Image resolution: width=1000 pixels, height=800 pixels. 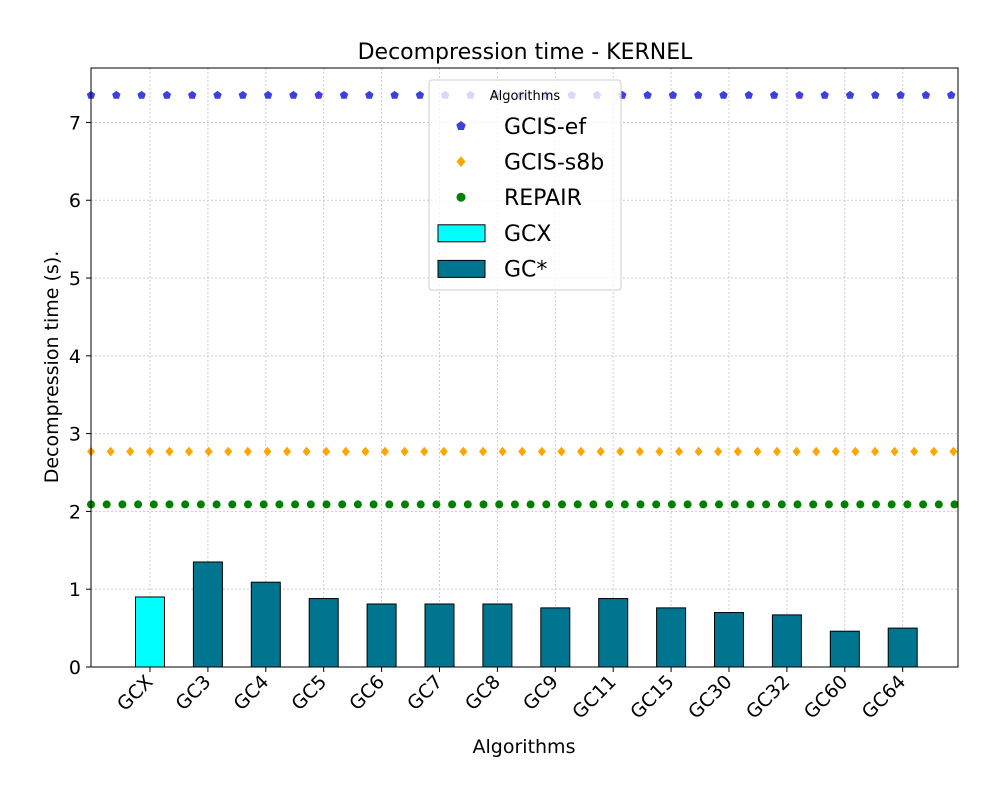 What do you see at coordinates (524, 747) in the screenshot?
I see `x-axis-label: Algorithms` at bounding box center [524, 747].